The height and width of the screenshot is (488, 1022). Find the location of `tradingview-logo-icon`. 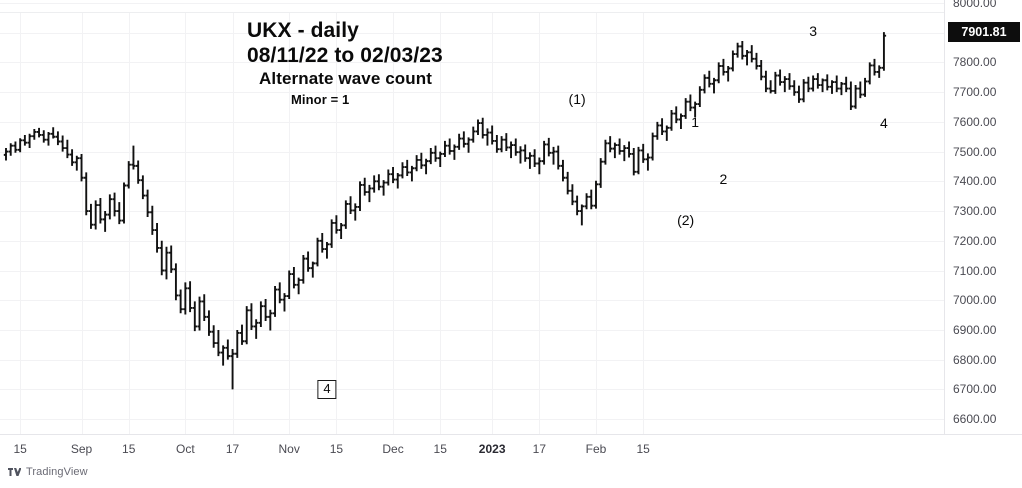

tradingview-logo-icon is located at coordinates (14, 472).